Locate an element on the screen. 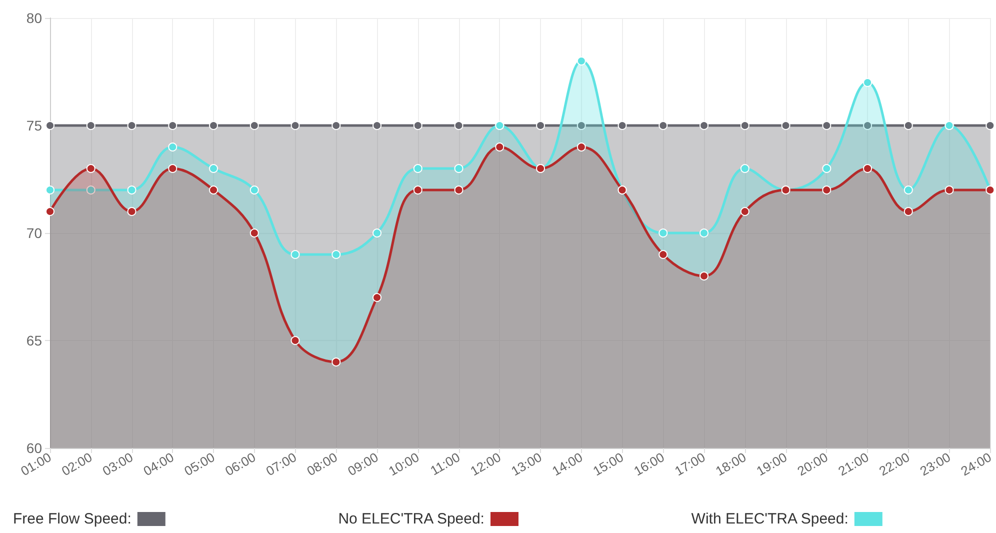 This screenshot has height=533, width=996. x-tick-label: 06:00 is located at coordinates (240, 464).